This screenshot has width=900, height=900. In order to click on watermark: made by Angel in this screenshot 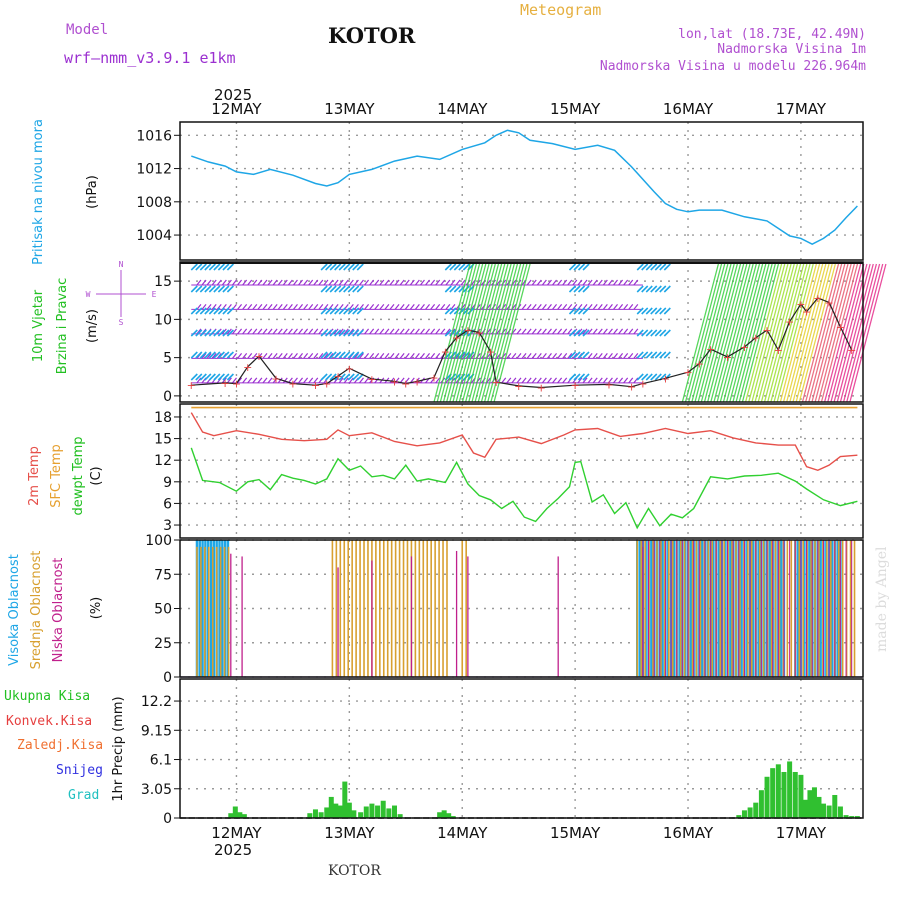, I will do `click(882, 599)`.